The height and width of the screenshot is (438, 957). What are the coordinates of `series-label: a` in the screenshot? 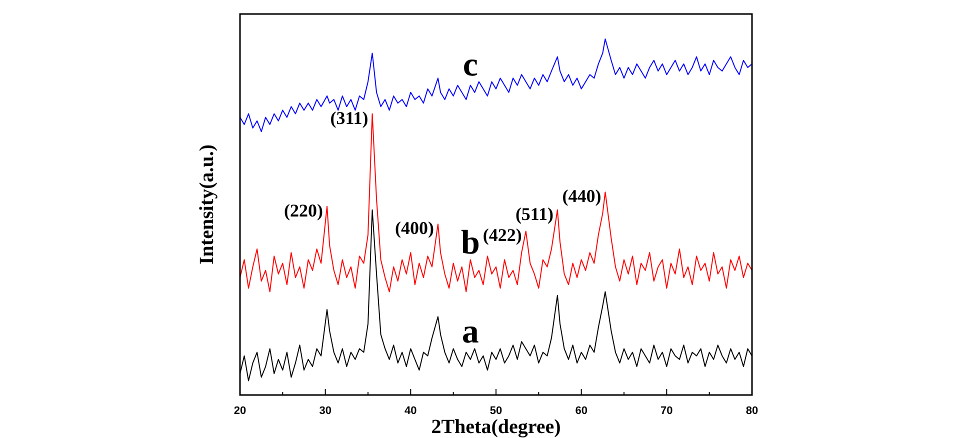 It's located at (470, 332).